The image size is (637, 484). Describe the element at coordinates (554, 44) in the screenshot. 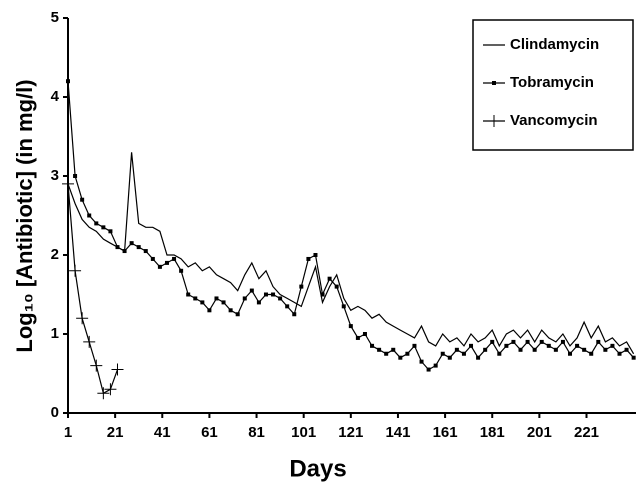

I see `legend-label: Clindamycin` at that location.